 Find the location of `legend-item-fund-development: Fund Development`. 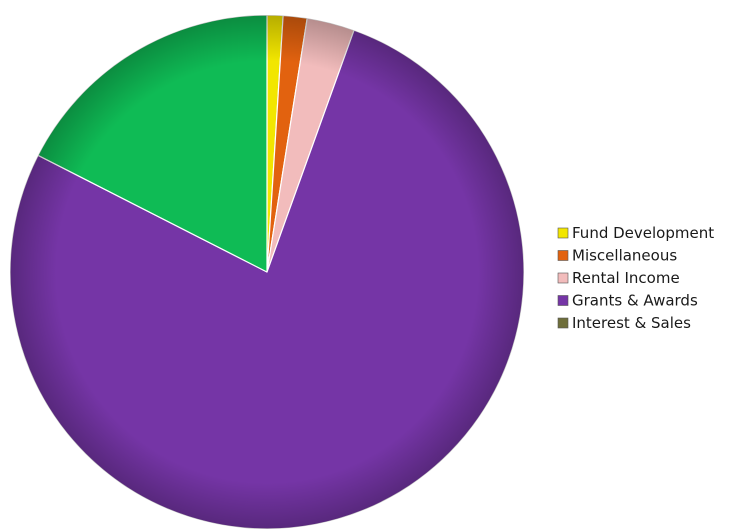

legend-item-fund-development: Fund Development is located at coordinates (635, 233).